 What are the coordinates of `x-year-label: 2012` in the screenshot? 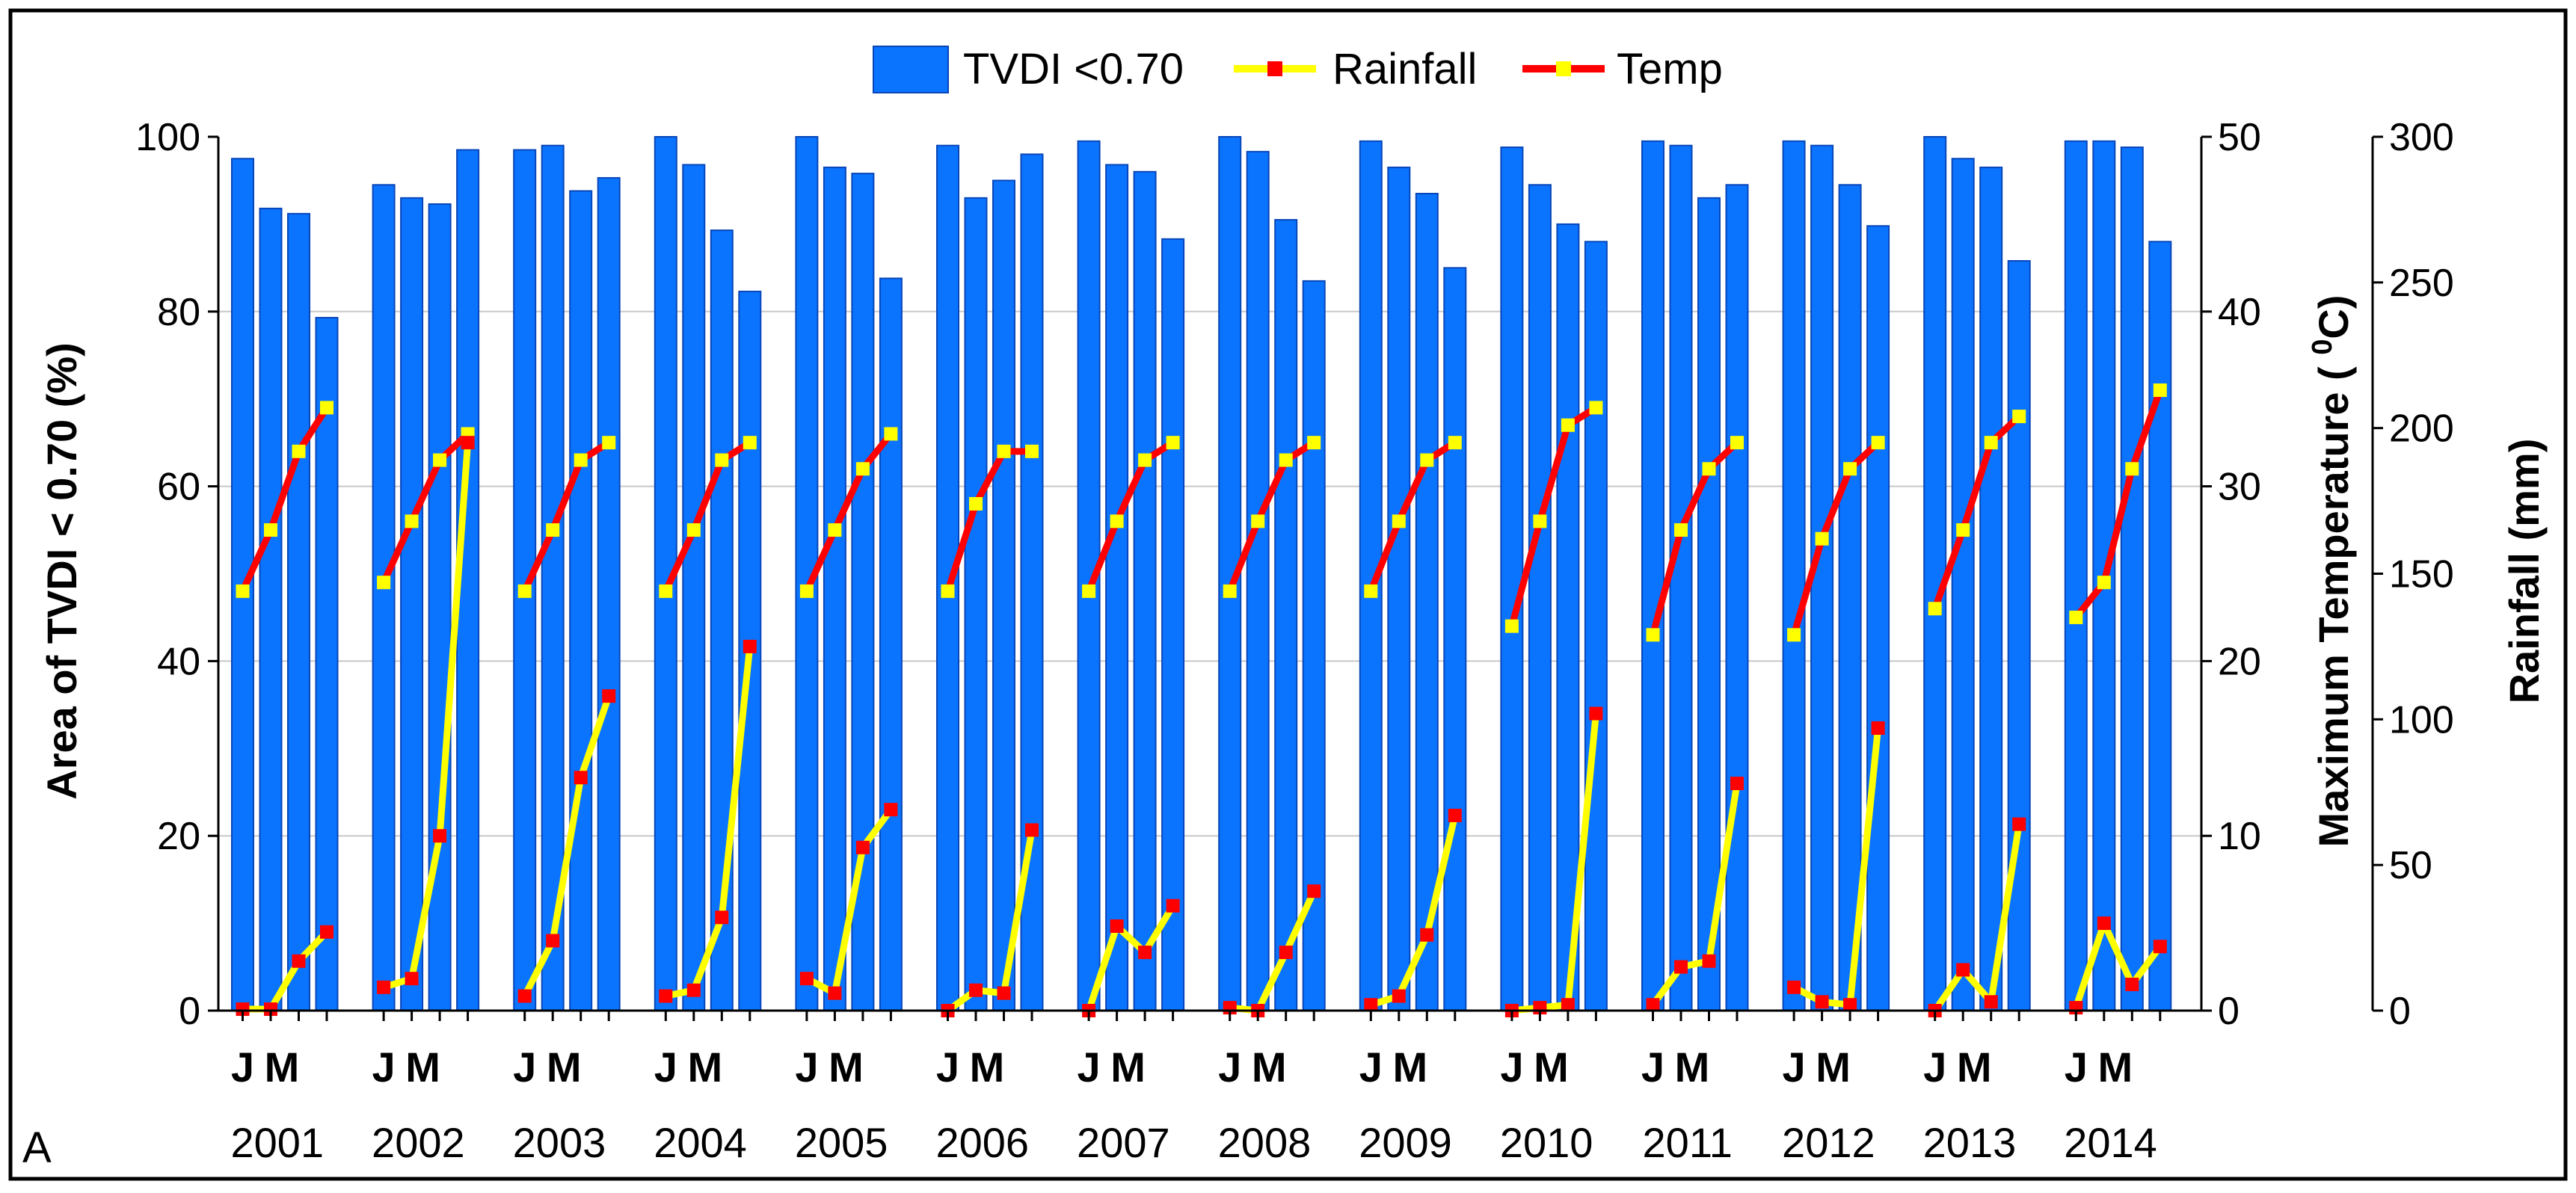 It's located at (1828, 1142).